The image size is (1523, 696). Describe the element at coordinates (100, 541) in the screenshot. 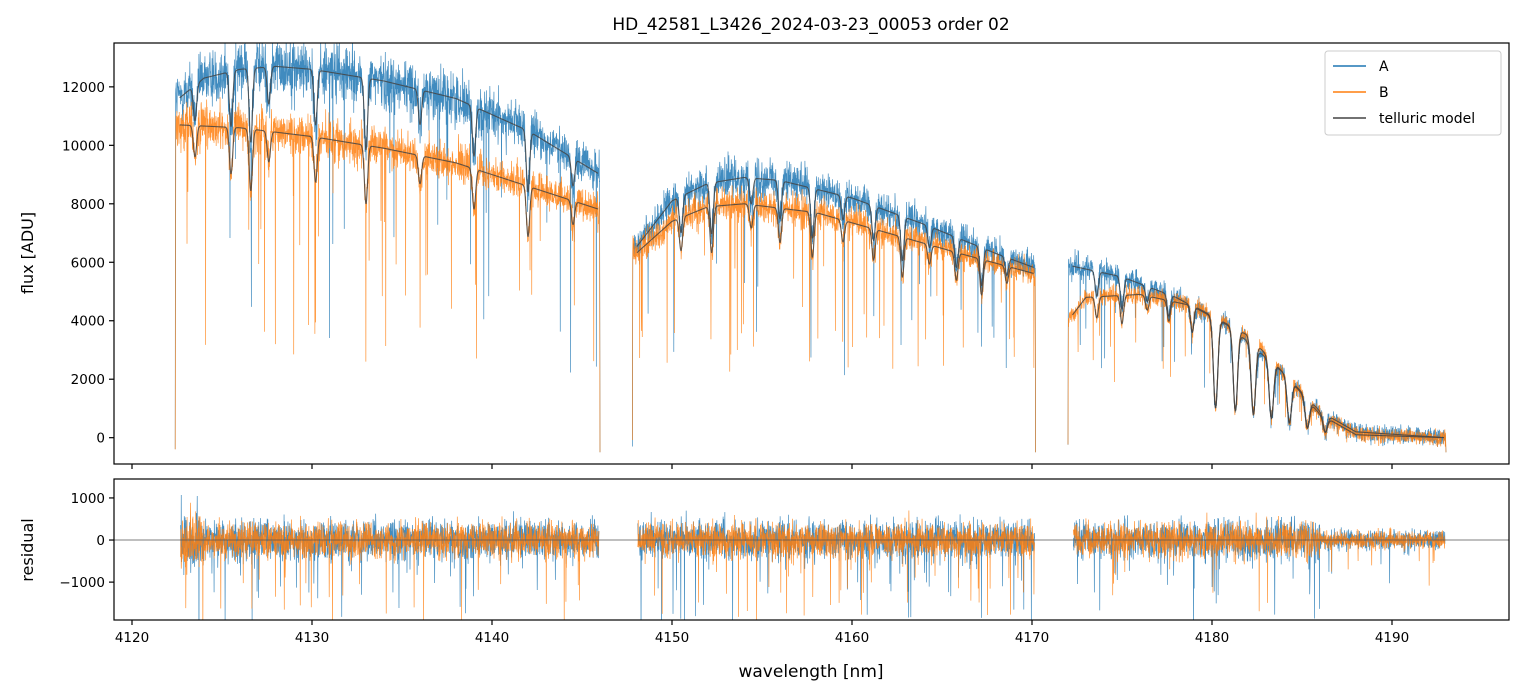

I see `residual-y-tick-label: 0` at that location.